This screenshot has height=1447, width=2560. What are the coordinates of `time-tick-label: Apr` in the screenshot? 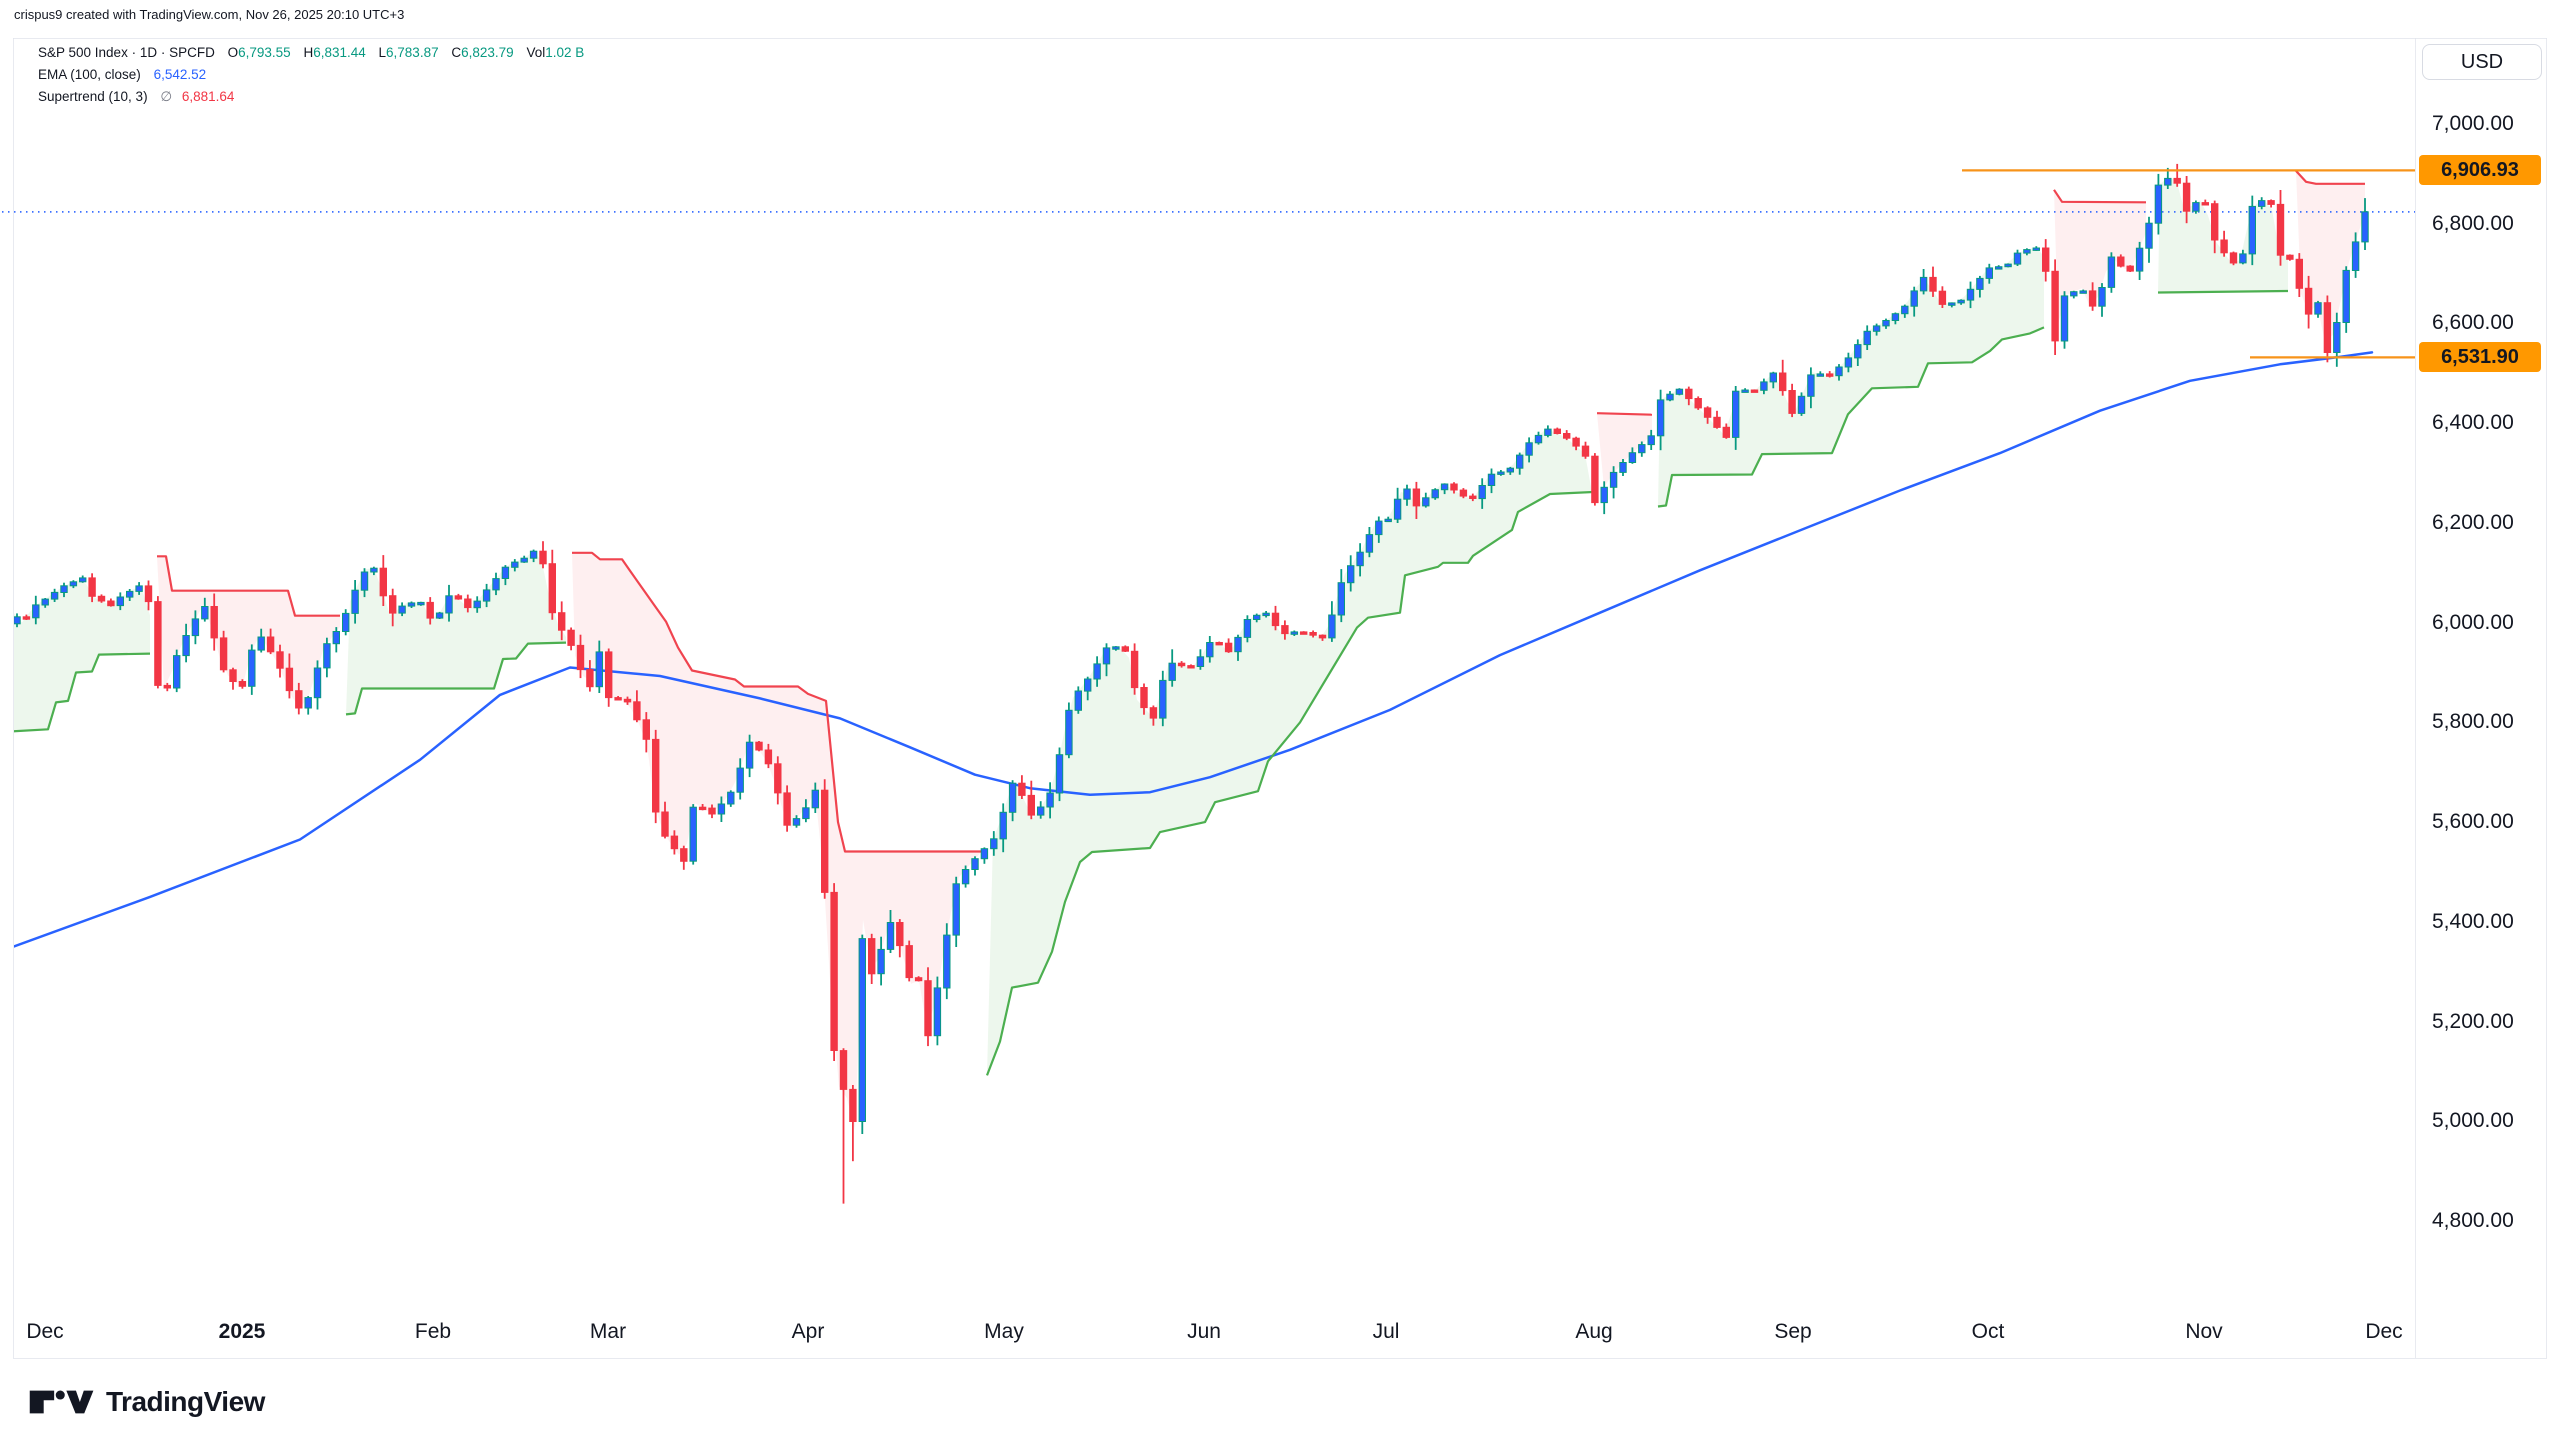 It's located at (808, 1331).